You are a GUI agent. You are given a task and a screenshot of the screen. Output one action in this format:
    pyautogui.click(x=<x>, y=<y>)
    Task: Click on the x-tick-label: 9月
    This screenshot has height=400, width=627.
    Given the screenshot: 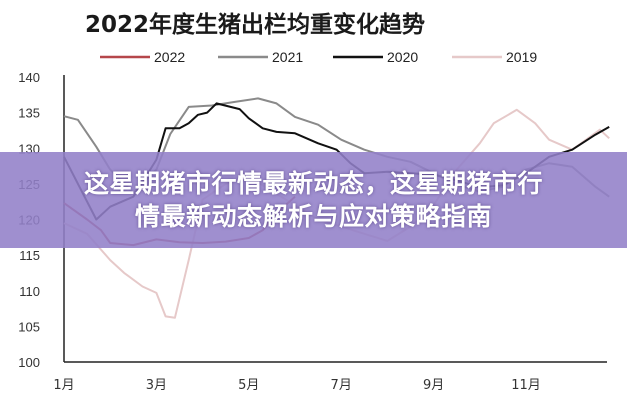 What is the action you would take?
    pyautogui.click(x=433, y=385)
    